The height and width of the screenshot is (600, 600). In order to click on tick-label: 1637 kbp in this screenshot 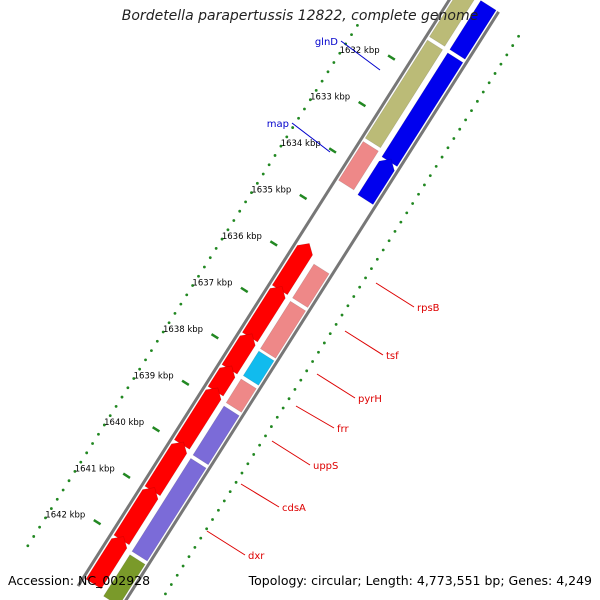, I will do `click(212, 283)`.